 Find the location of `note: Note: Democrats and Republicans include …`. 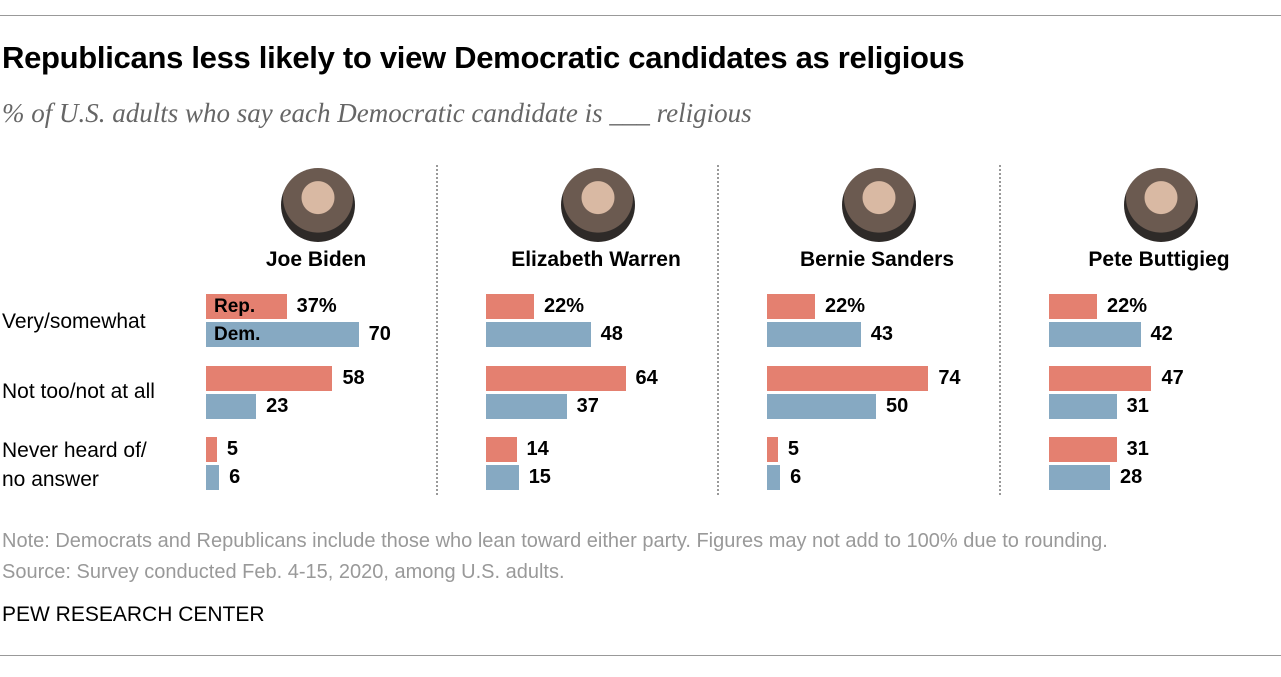

note: Note: Democrats and Republicans include … is located at coordinates (555, 541).